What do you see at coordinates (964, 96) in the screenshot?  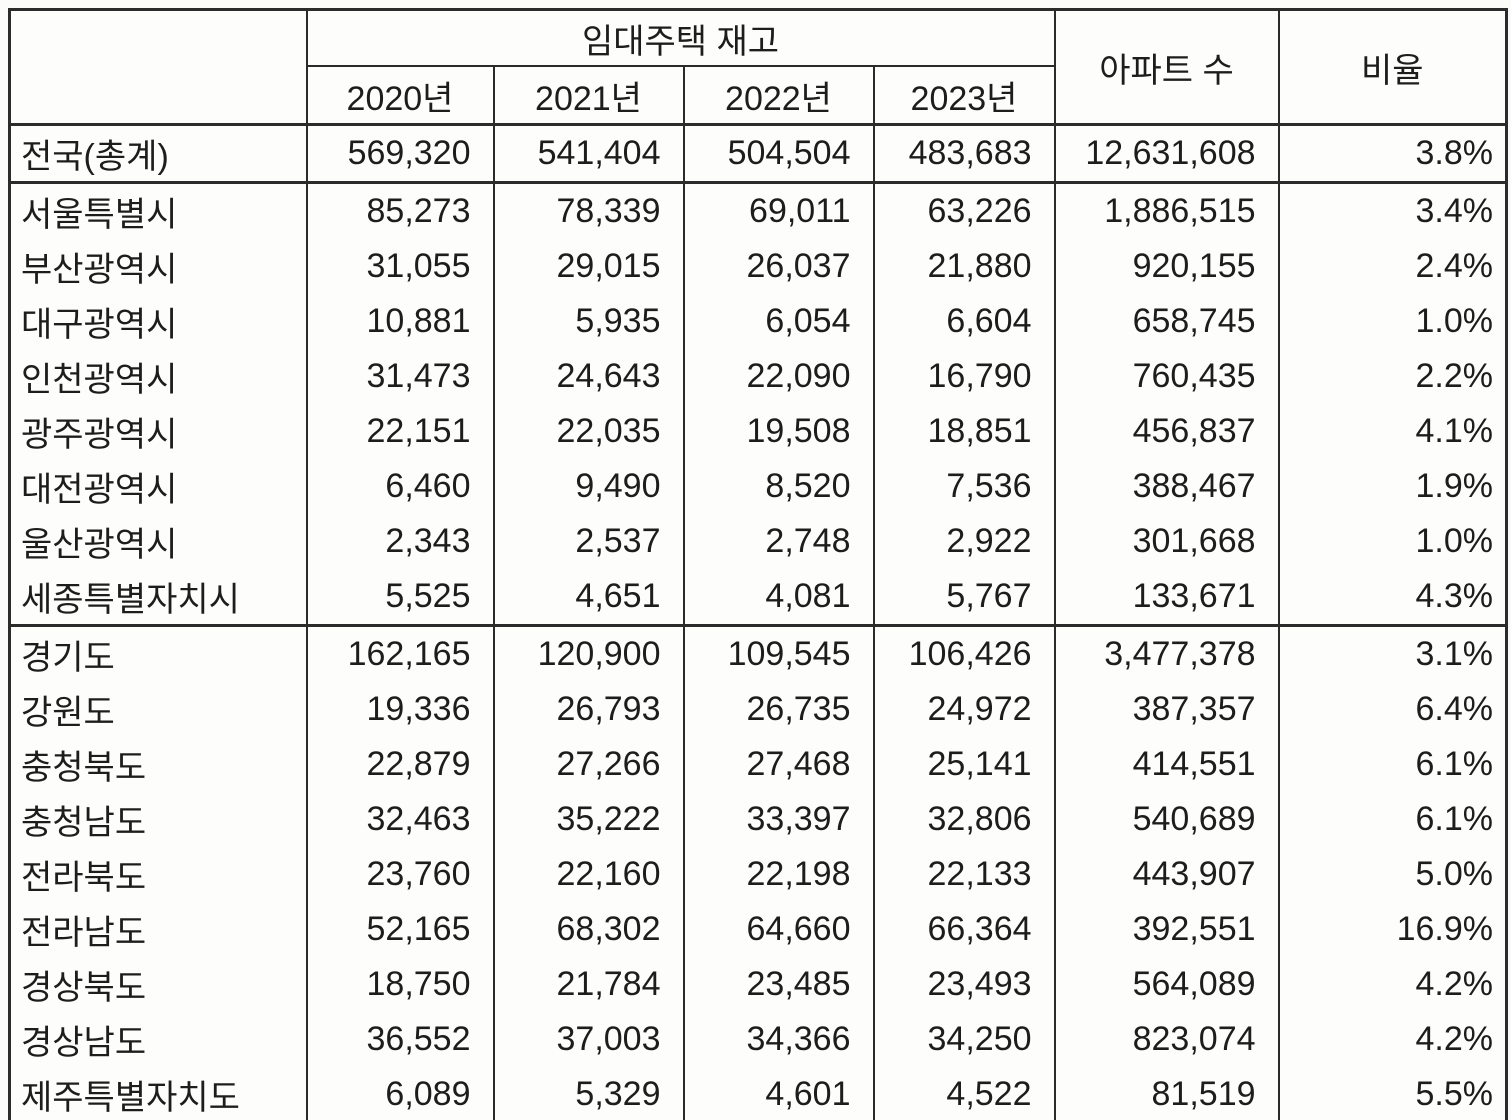 I see `year-column-header: 2023년` at bounding box center [964, 96].